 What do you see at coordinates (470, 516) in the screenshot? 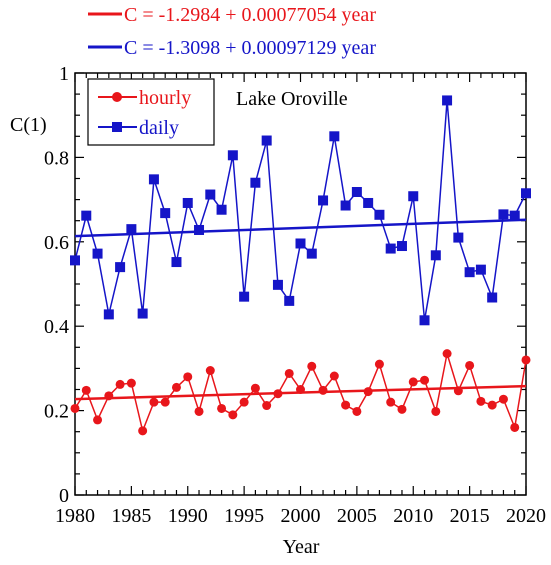
I see `x-tick-label-2015: 2015` at bounding box center [470, 516].